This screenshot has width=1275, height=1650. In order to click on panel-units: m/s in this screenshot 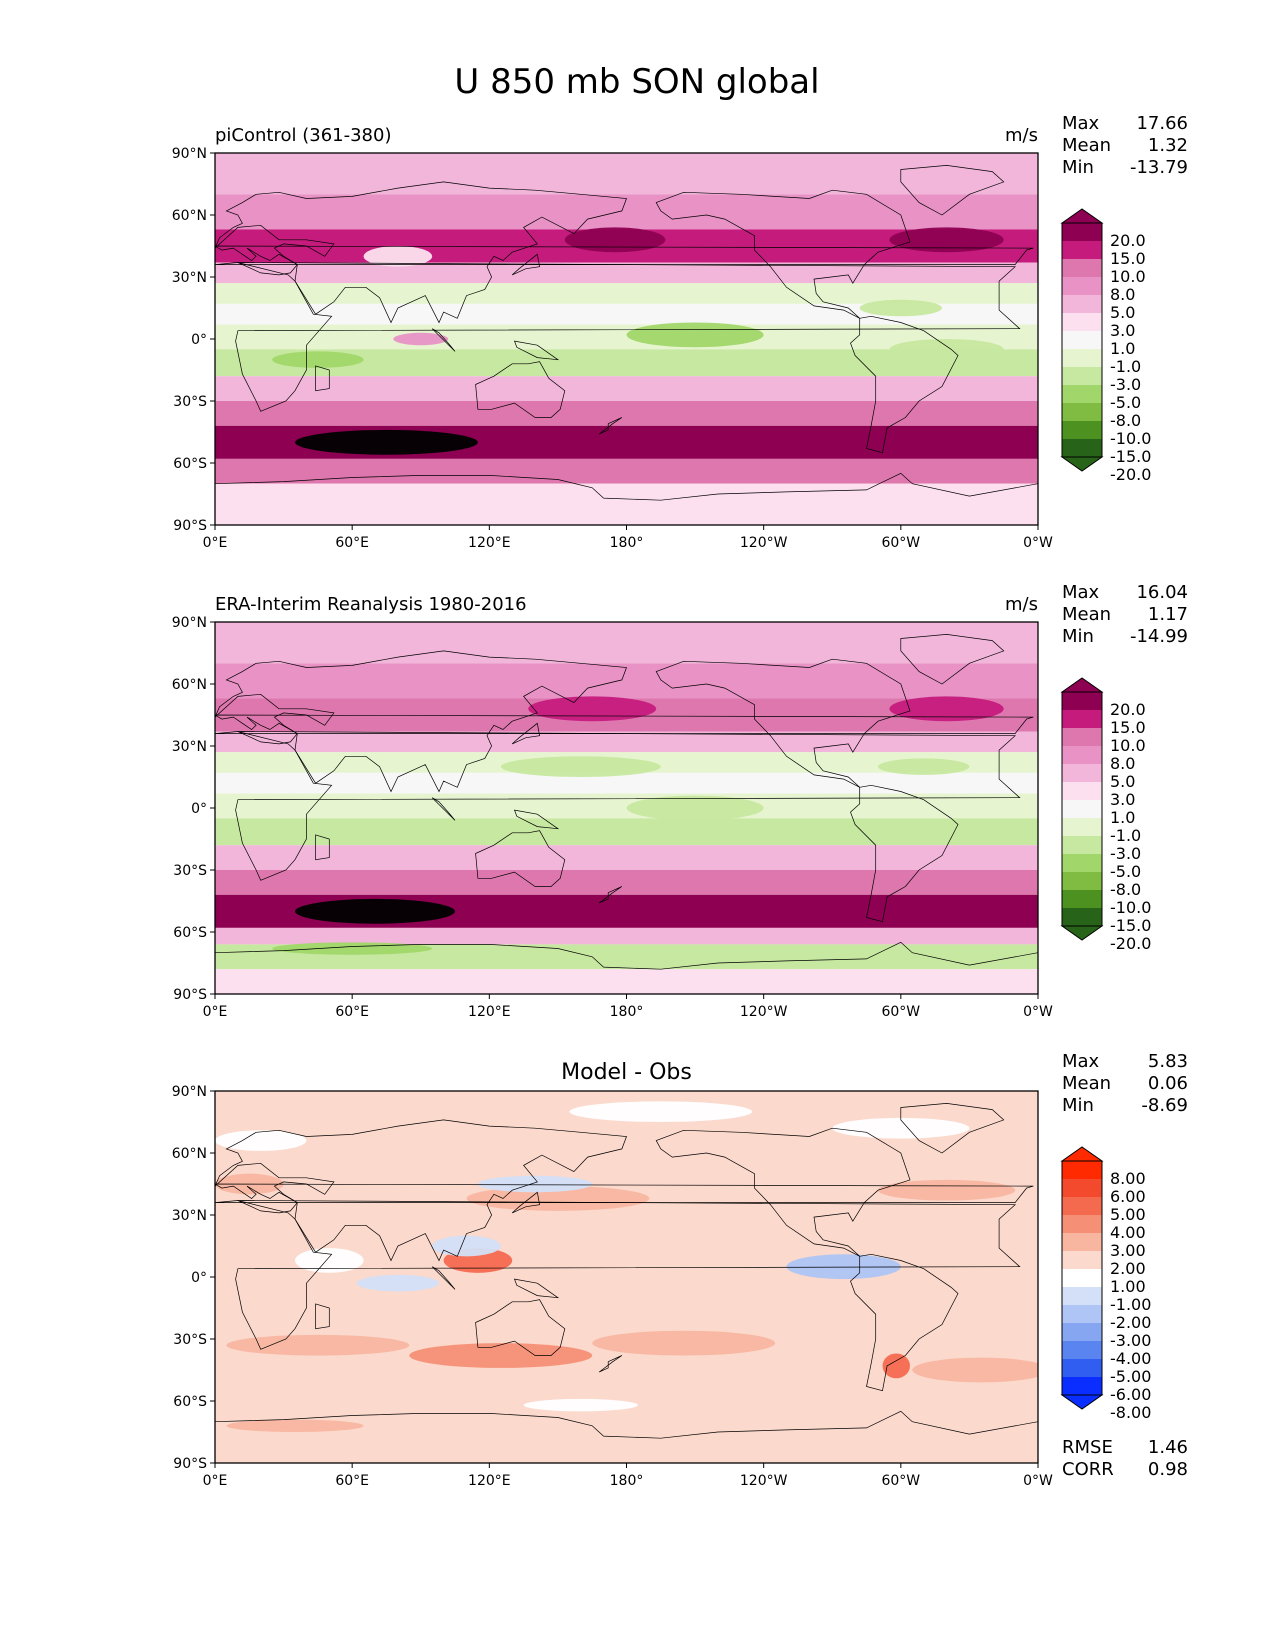, I will do `click(1021, 135)`.